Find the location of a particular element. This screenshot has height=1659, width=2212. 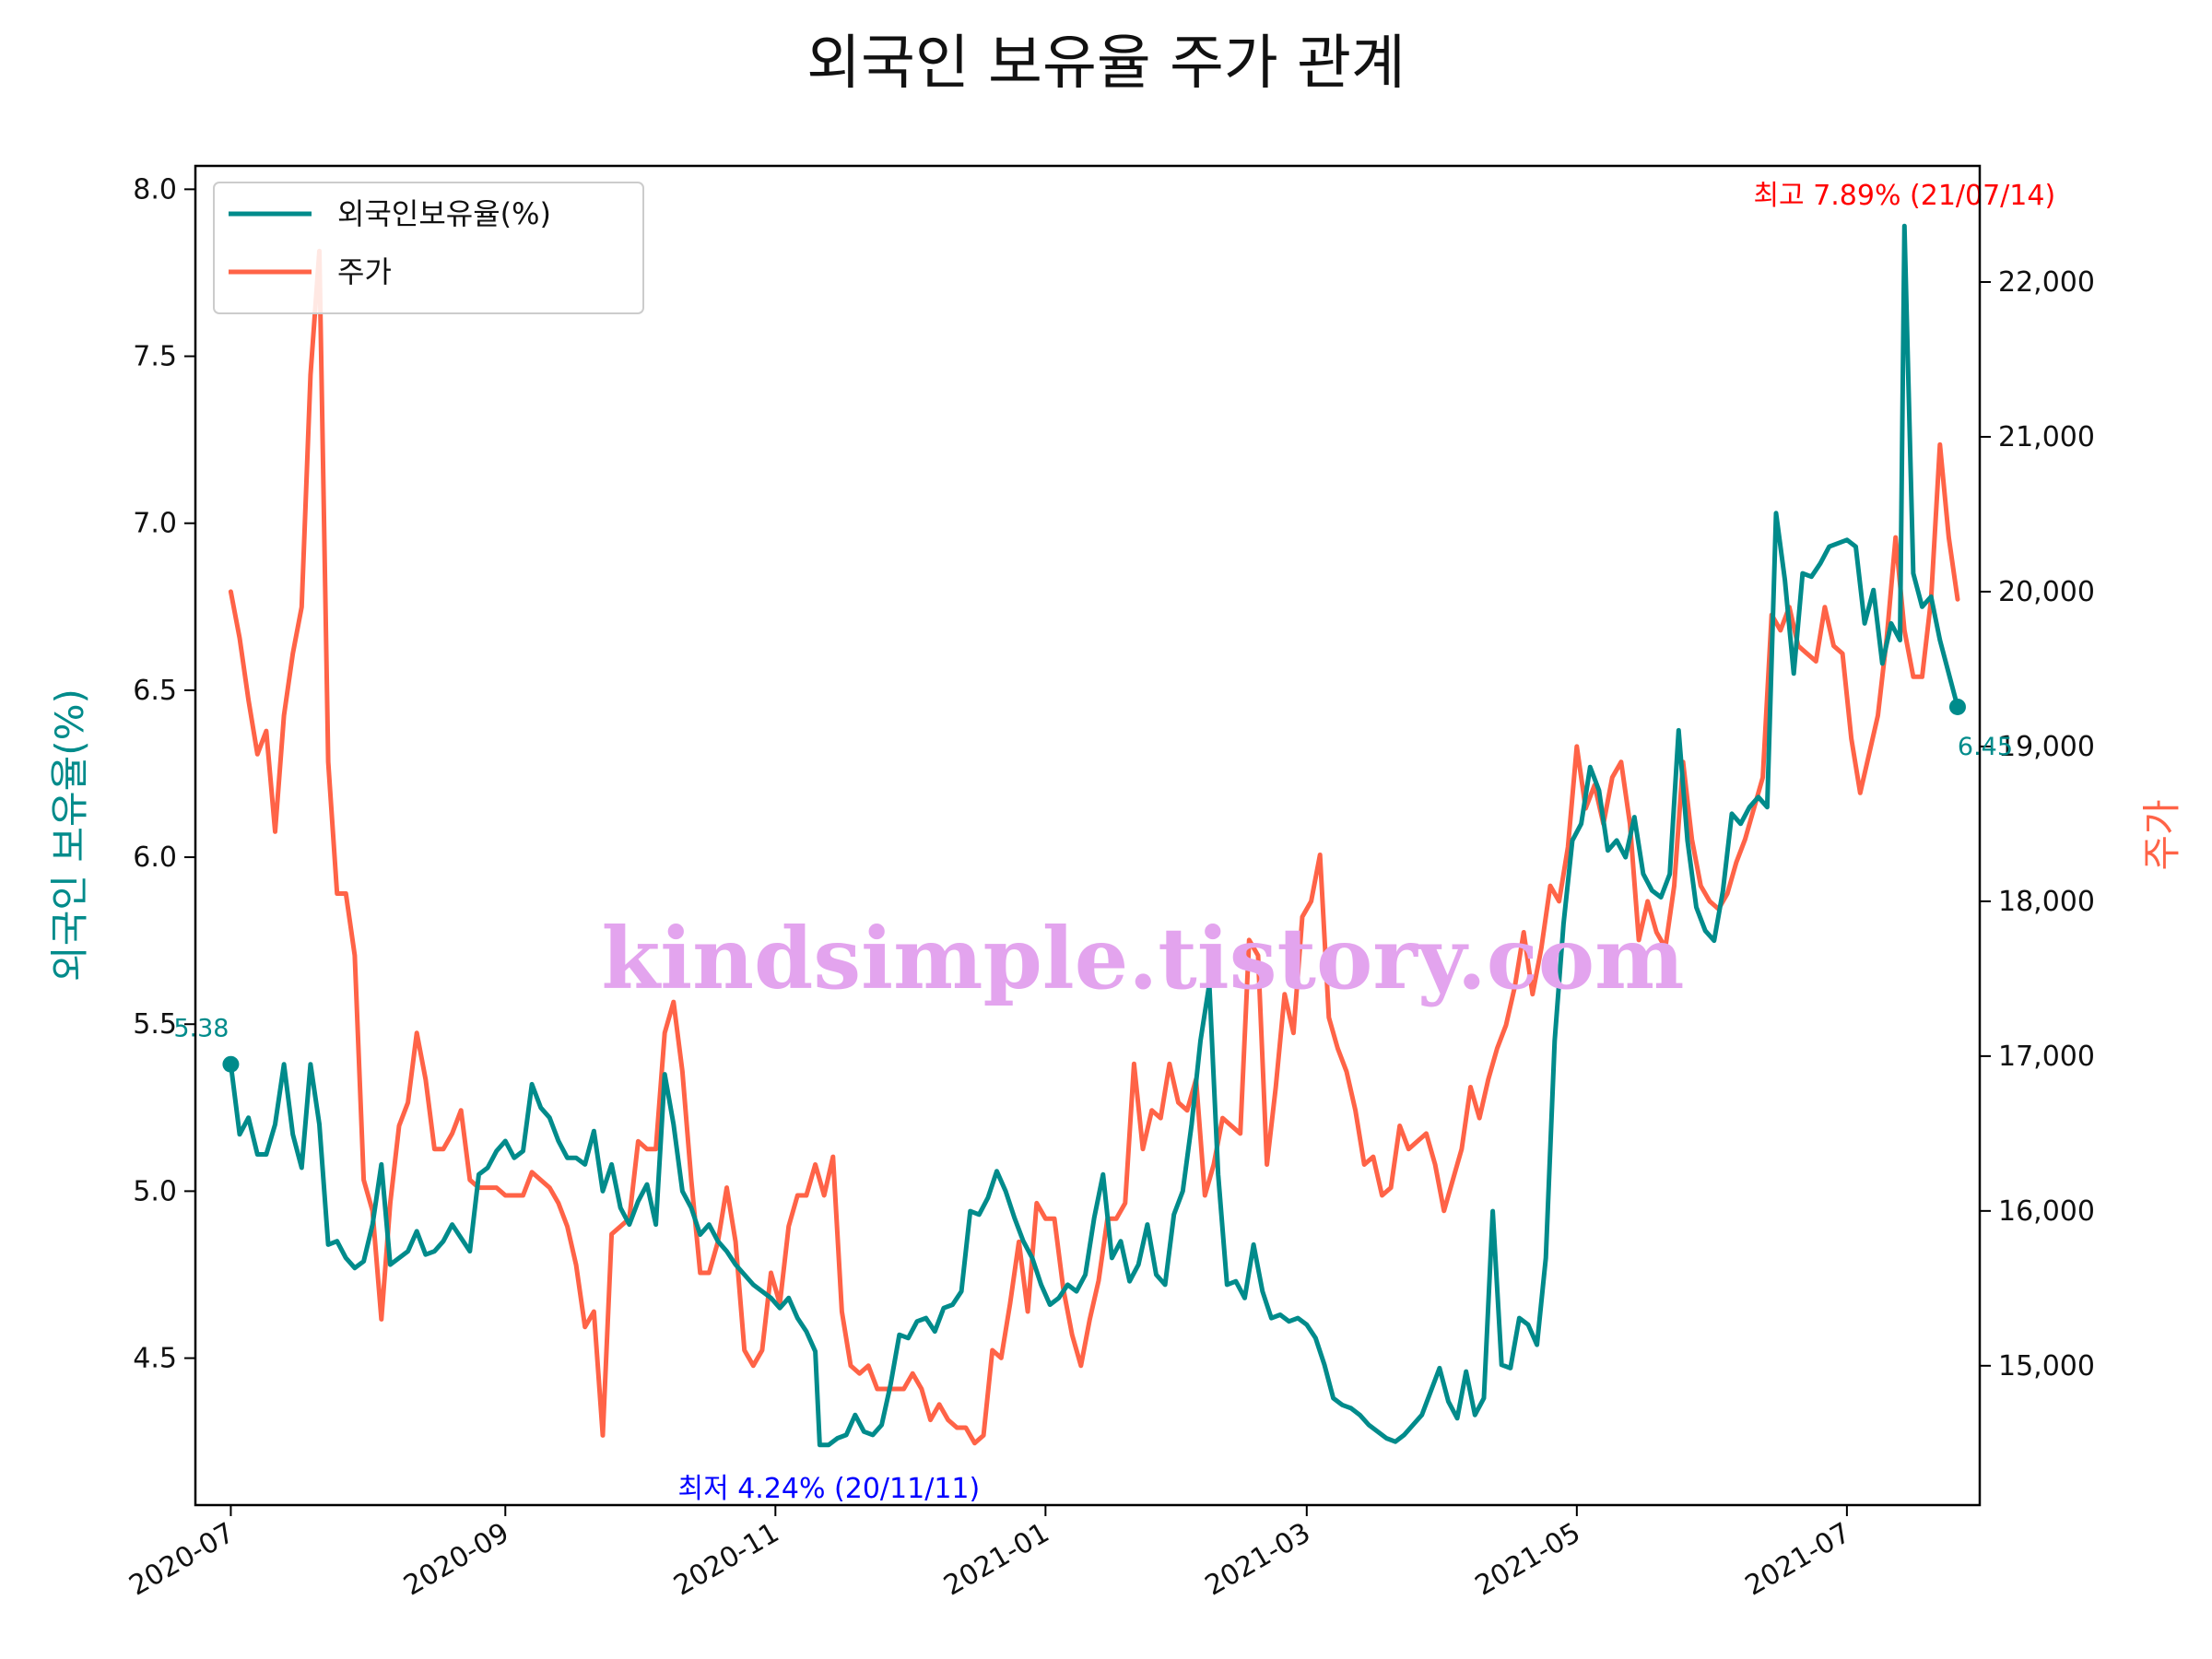

y-right-tick-label: 22,000 is located at coordinates (2046, 282).